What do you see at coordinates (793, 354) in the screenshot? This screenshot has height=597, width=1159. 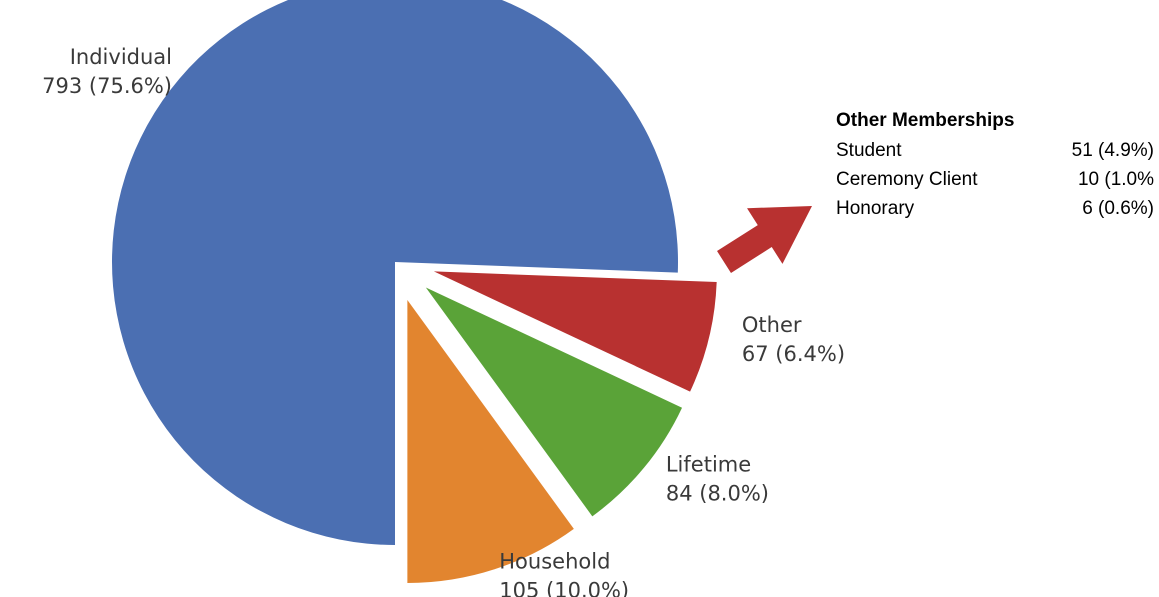 I see `slice-value-other: 67 (6.4%)` at bounding box center [793, 354].